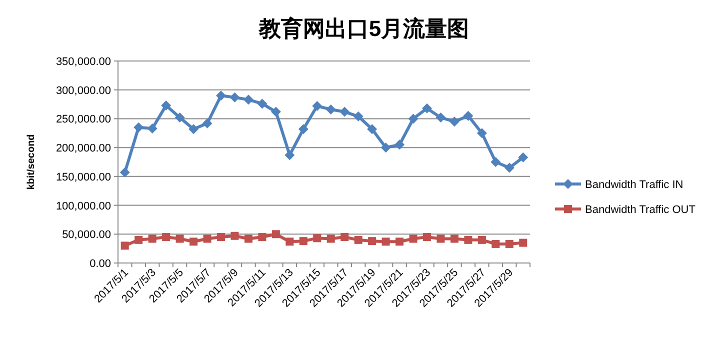  I want to click on y-tick-label: 50,000.00, so click(86, 235).